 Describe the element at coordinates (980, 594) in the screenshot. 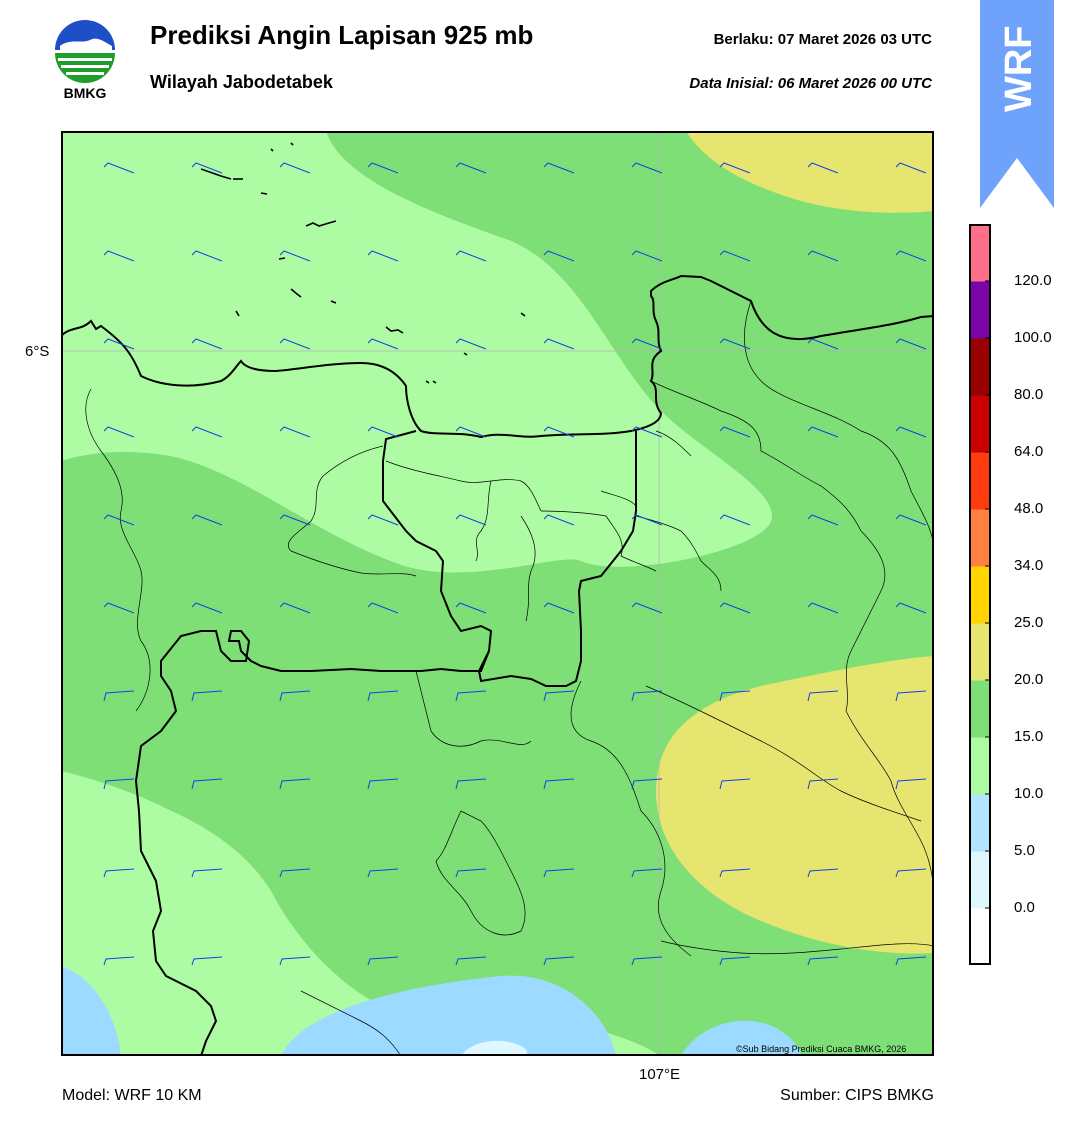

I see `colorbar-frame` at that location.